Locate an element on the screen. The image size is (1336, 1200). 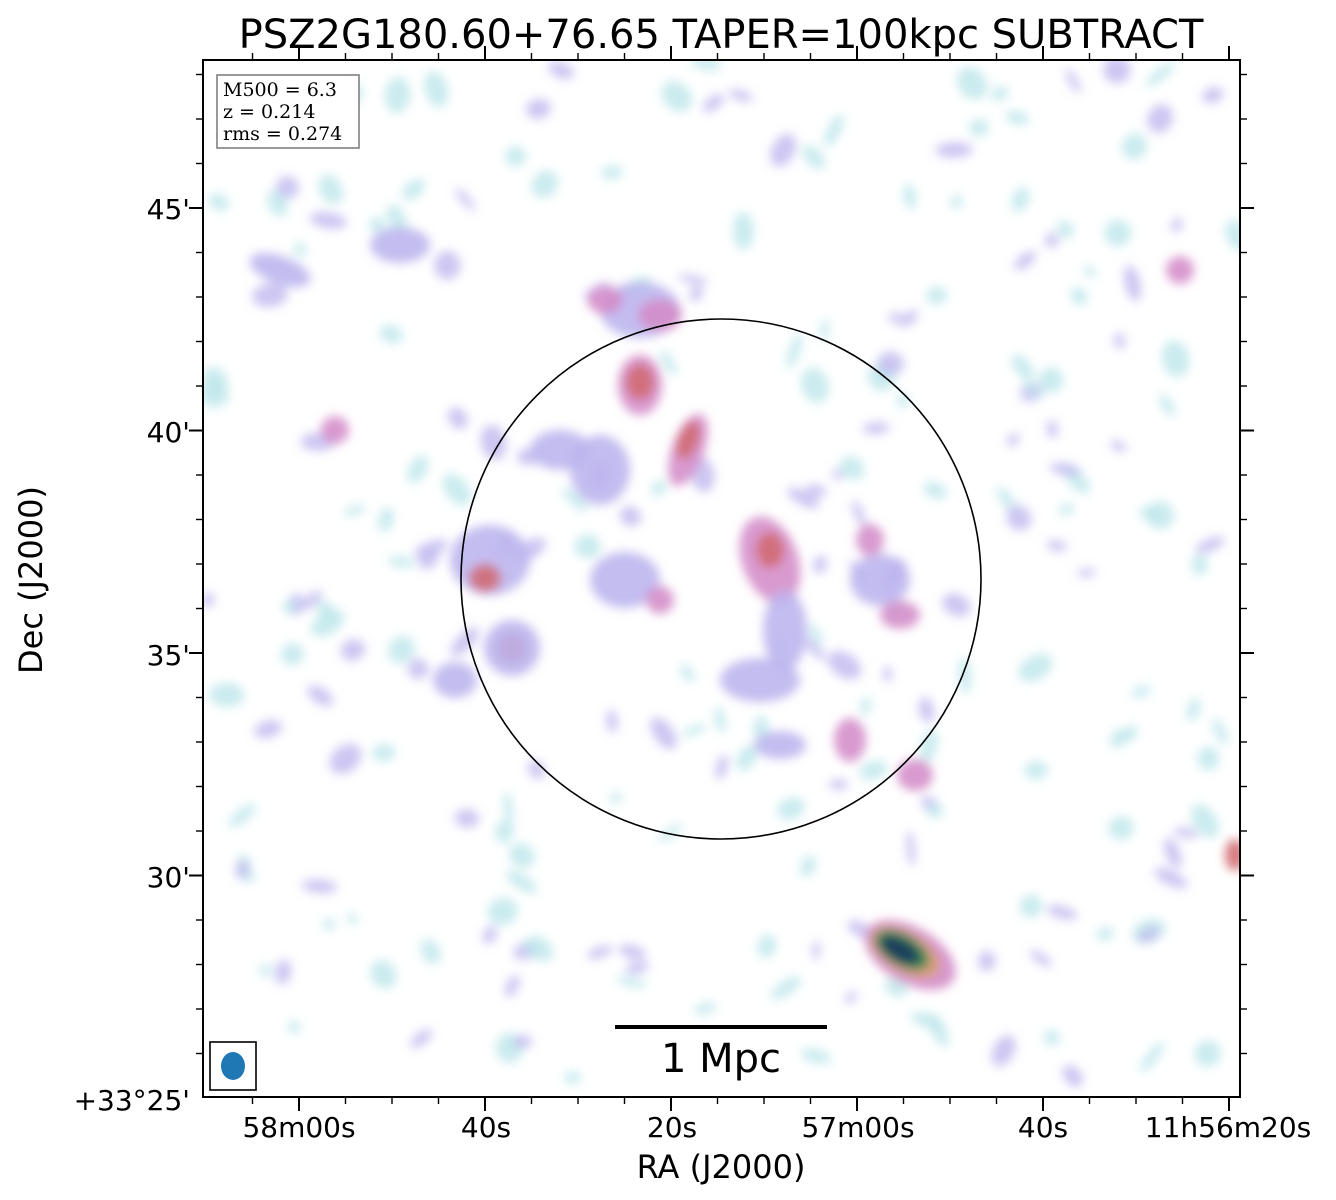
y-tick-label: 40' is located at coordinates (168, 432).